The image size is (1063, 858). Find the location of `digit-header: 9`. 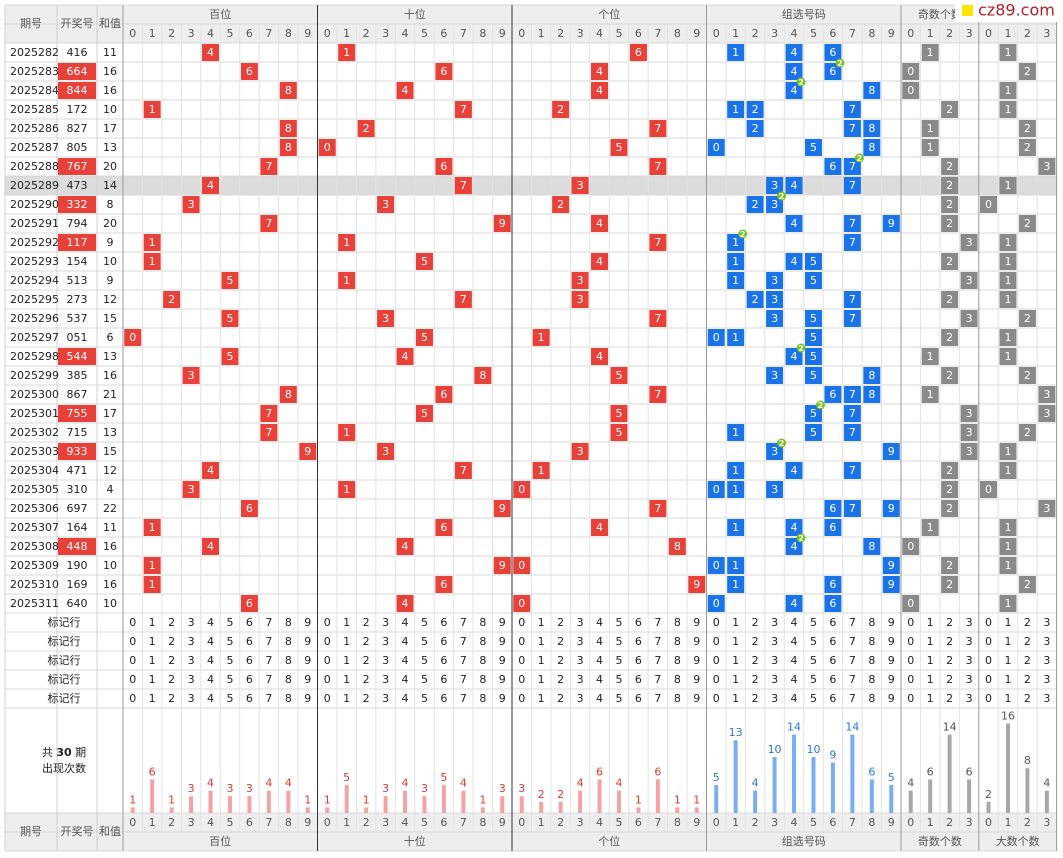

digit-header: 9 is located at coordinates (502, 822).